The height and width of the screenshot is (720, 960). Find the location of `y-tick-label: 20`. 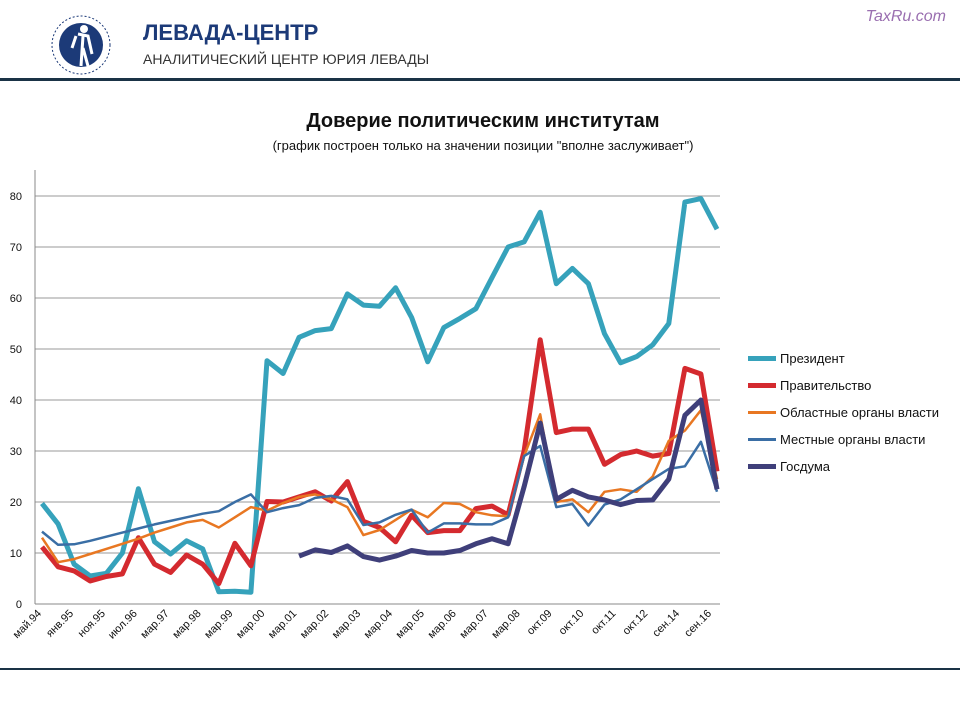

y-tick-label: 20 is located at coordinates (16, 503).